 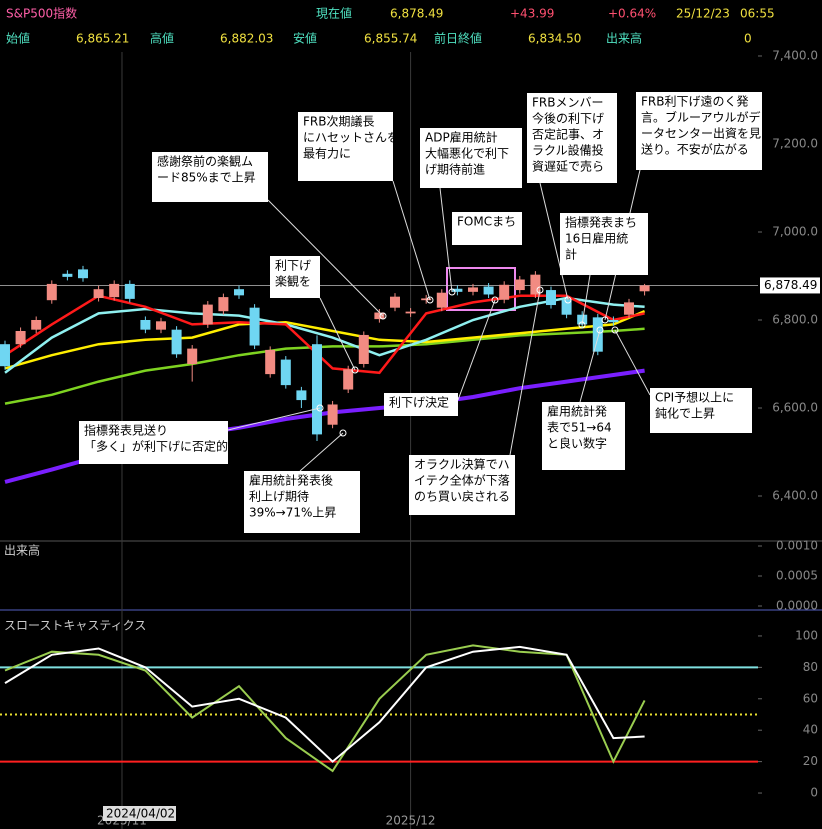 I want to click on price-label: 6,878.49, so click(x=790, y=285).